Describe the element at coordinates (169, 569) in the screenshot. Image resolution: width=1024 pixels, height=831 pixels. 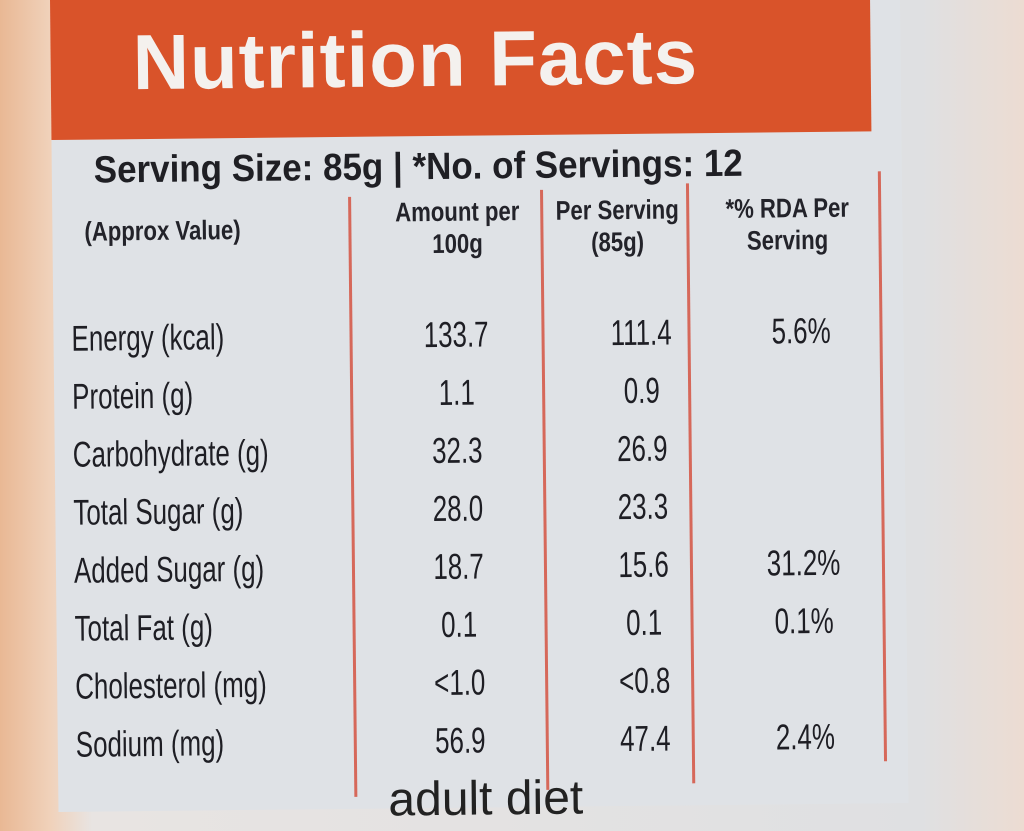
I see `nutrient-name: Added Sugar (g)` at that location.